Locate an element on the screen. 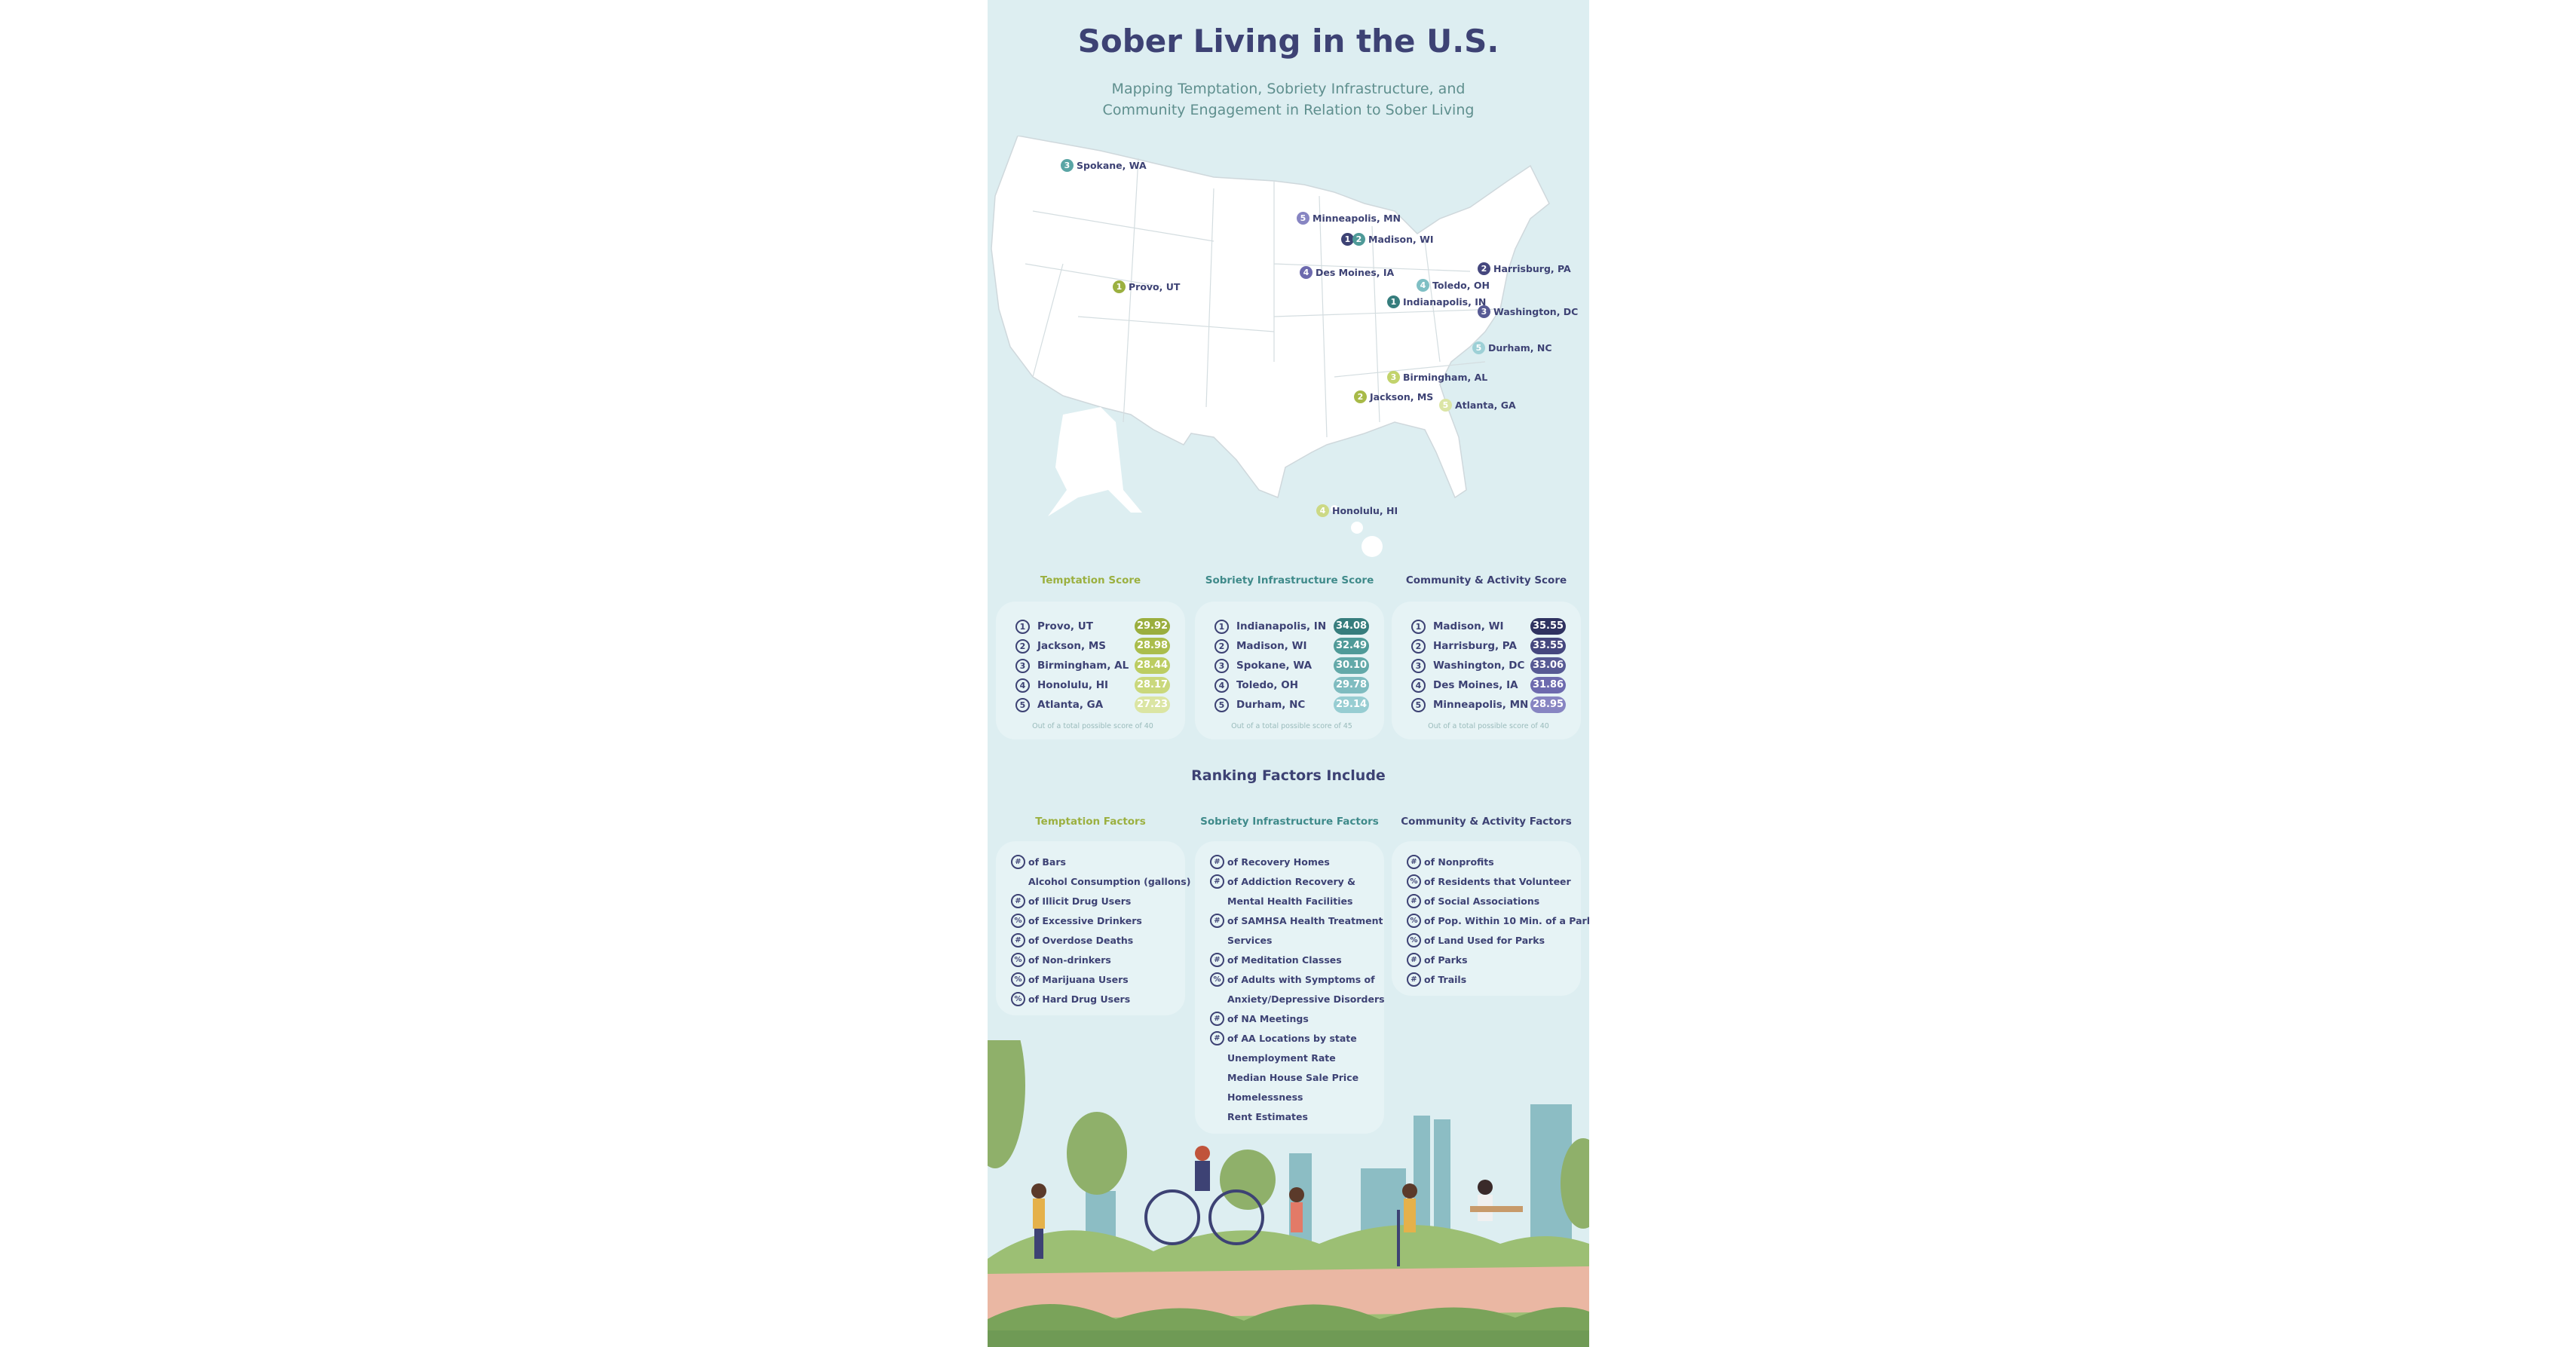  rank-badge: 2 is located at coordinates (1360, 397).